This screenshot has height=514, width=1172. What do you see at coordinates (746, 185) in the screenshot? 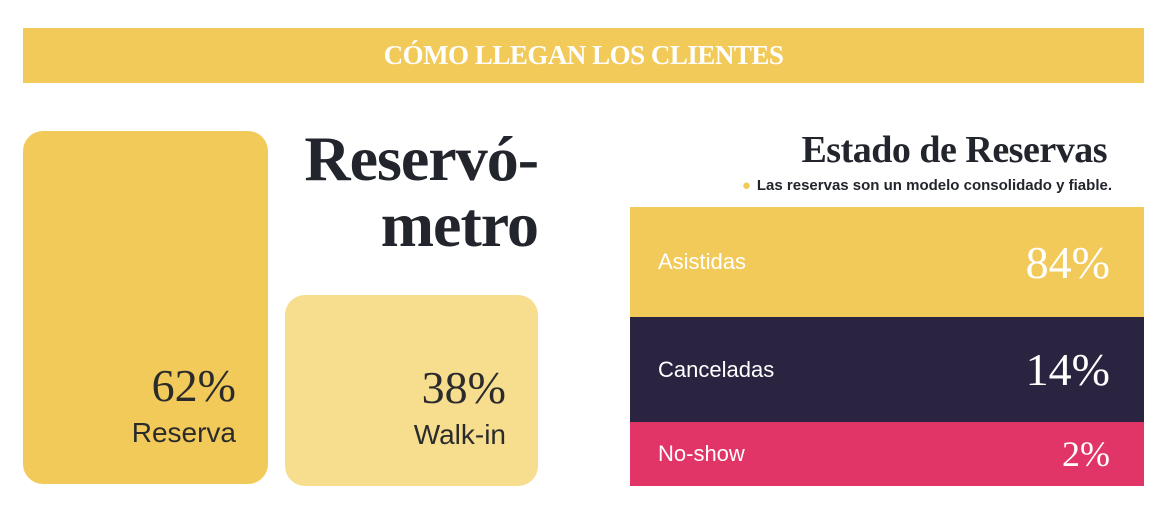
I see `lightbulb-icon: ●` at bounding box center [746, 185].